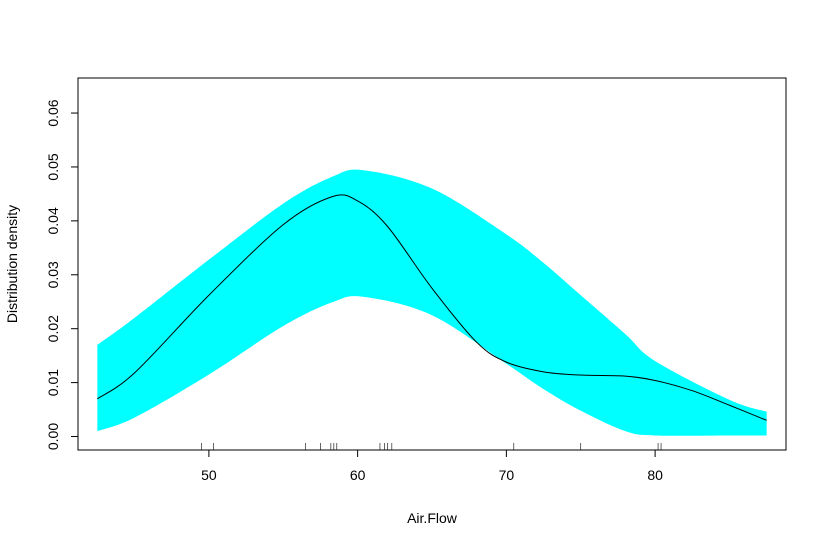 The width and height of the screenshot is (826, 548). What do you see at coordinates (507, 475) in the screenshot?
I see `x-tick-label: 70` at bounding box center [507, 475].